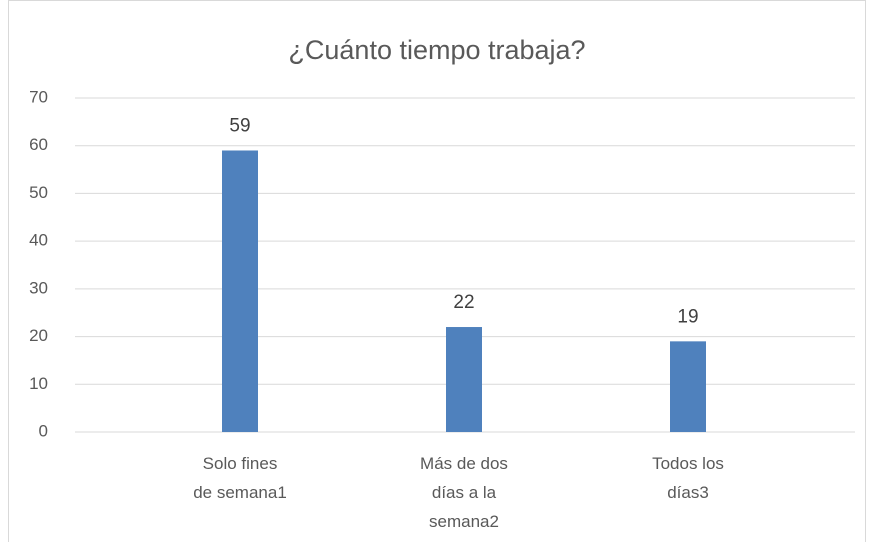  What do you see at coordinates (436, 50) in the screenshot?
I see `chart-title: ¿Cuánto tiempo trabaja?` at bounding box center [436, 50].